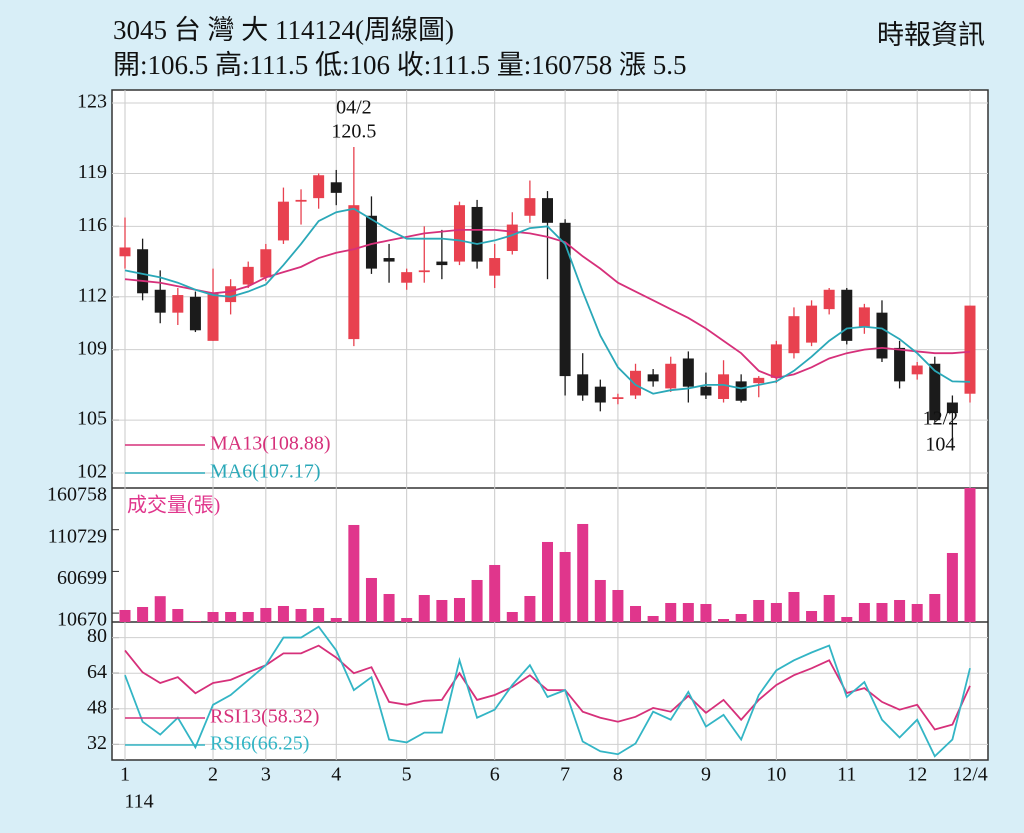 The image size is (1024, 833). Describe the element at coordinates (941, 418) in the screenshot. I see `annotation-date: 12/2` at that location.